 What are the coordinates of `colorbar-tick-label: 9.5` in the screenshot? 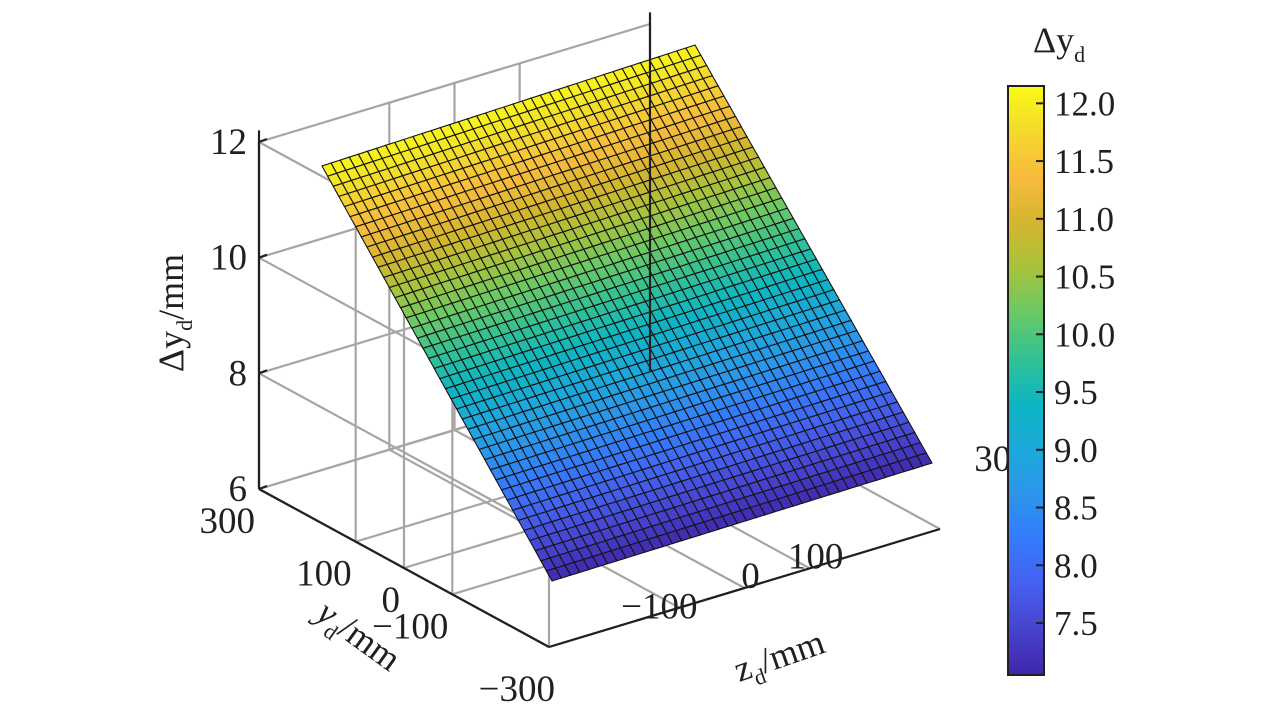 It's located at (1076, 392).